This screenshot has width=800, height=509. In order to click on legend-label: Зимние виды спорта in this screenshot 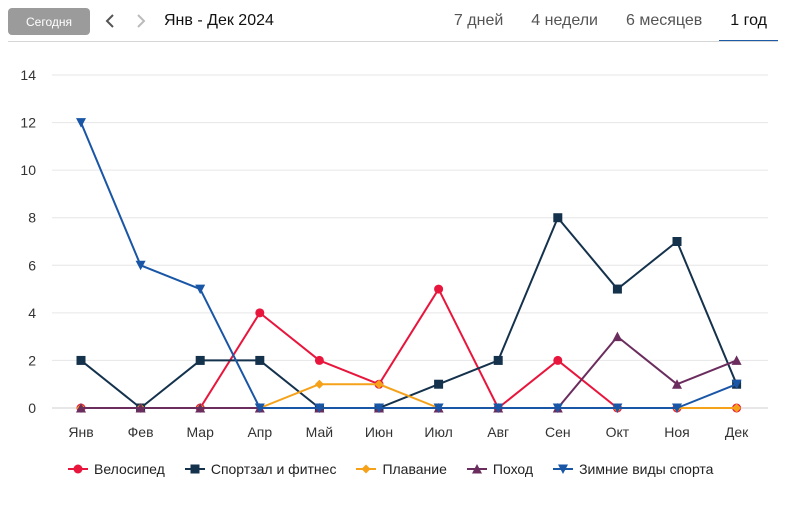, I will do `click(646, 469)`.